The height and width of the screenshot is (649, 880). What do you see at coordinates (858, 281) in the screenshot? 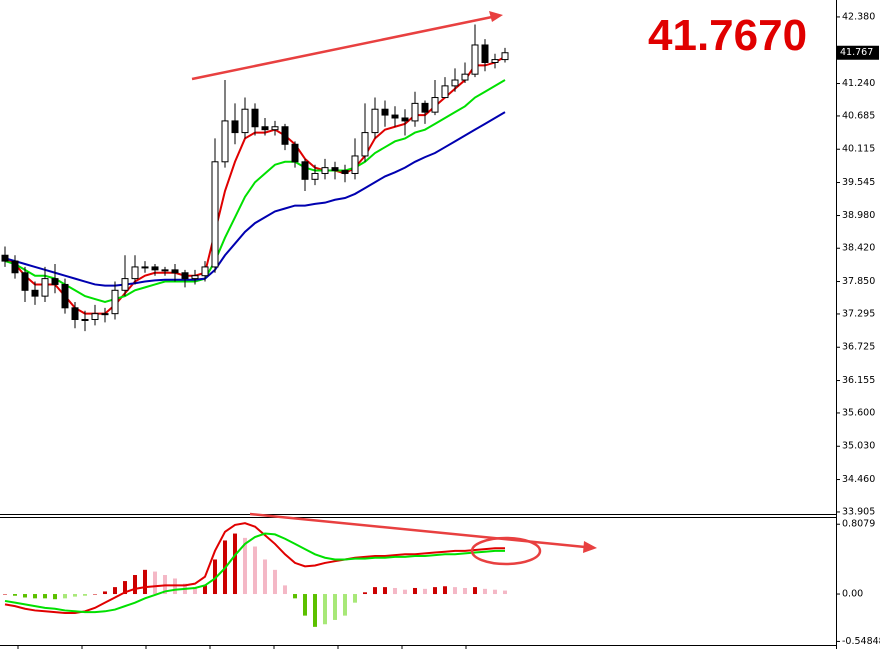
I see `y-tick-label: 37.850` at bounding box center [858, 281].